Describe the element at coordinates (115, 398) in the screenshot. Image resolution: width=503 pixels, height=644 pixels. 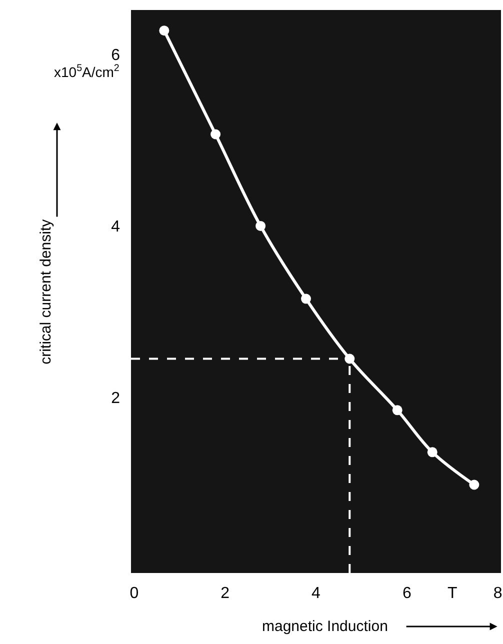
I see `y-tick-label: 2` at that location.